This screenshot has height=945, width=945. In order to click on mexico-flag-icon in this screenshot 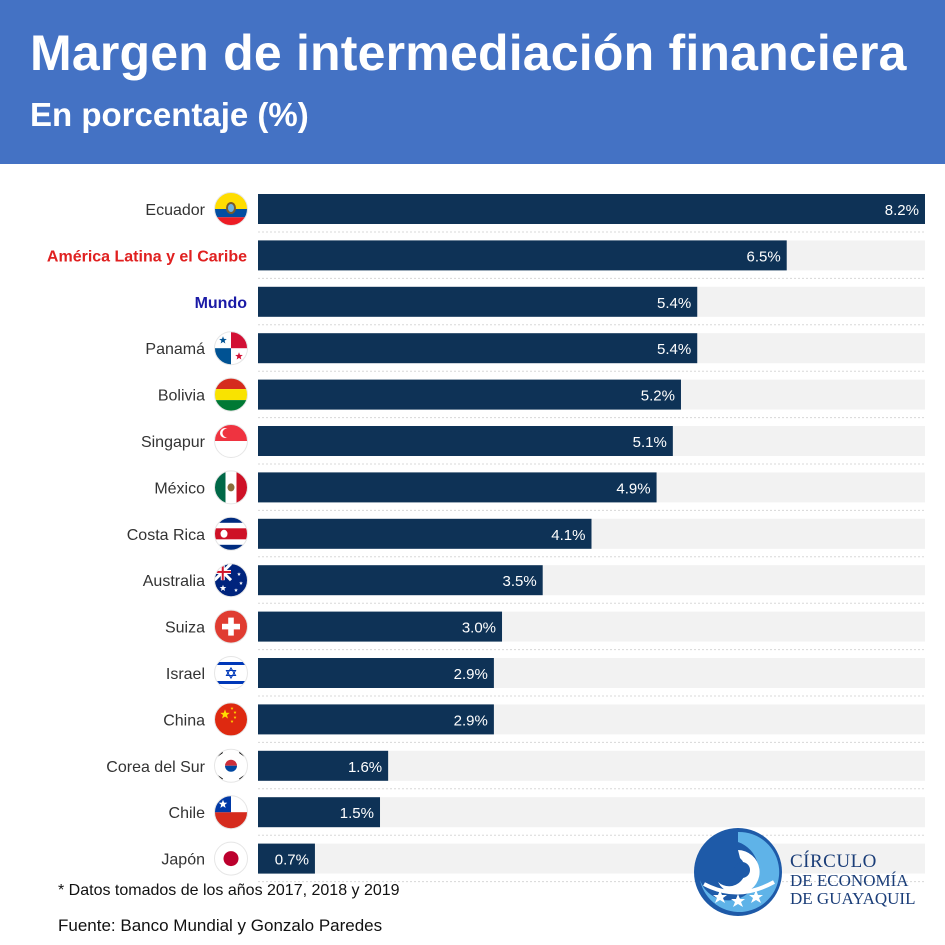, I will do `click(231, 487)`.